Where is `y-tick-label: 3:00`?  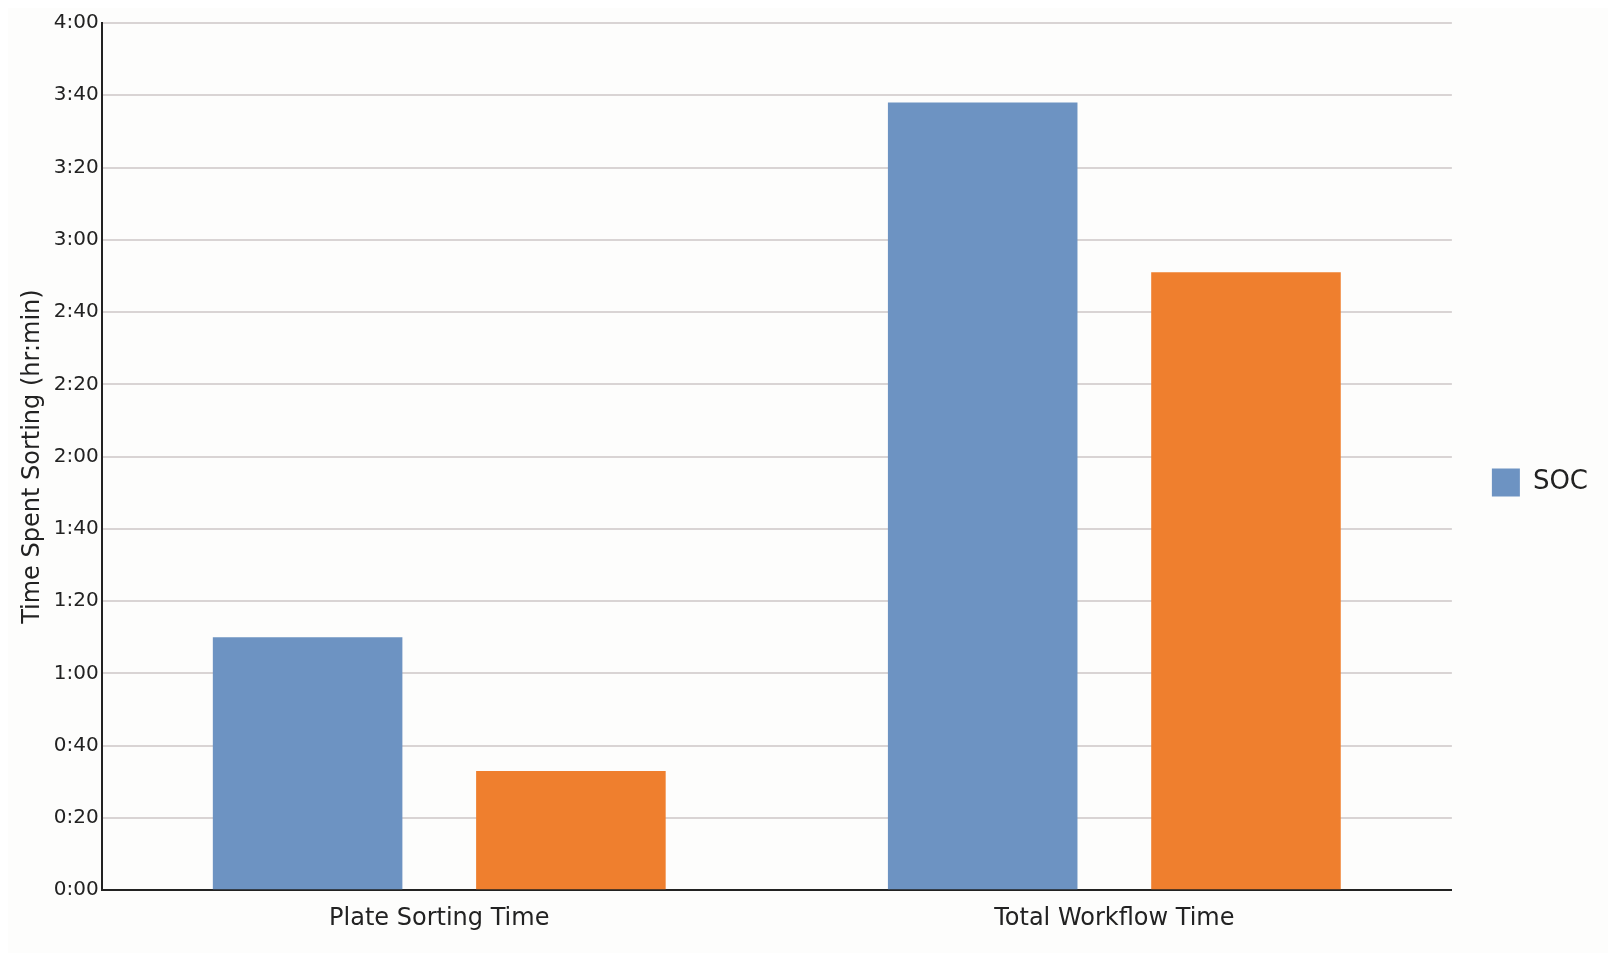 y-tick-label: 3:00 is located at coordinates (76, 238).